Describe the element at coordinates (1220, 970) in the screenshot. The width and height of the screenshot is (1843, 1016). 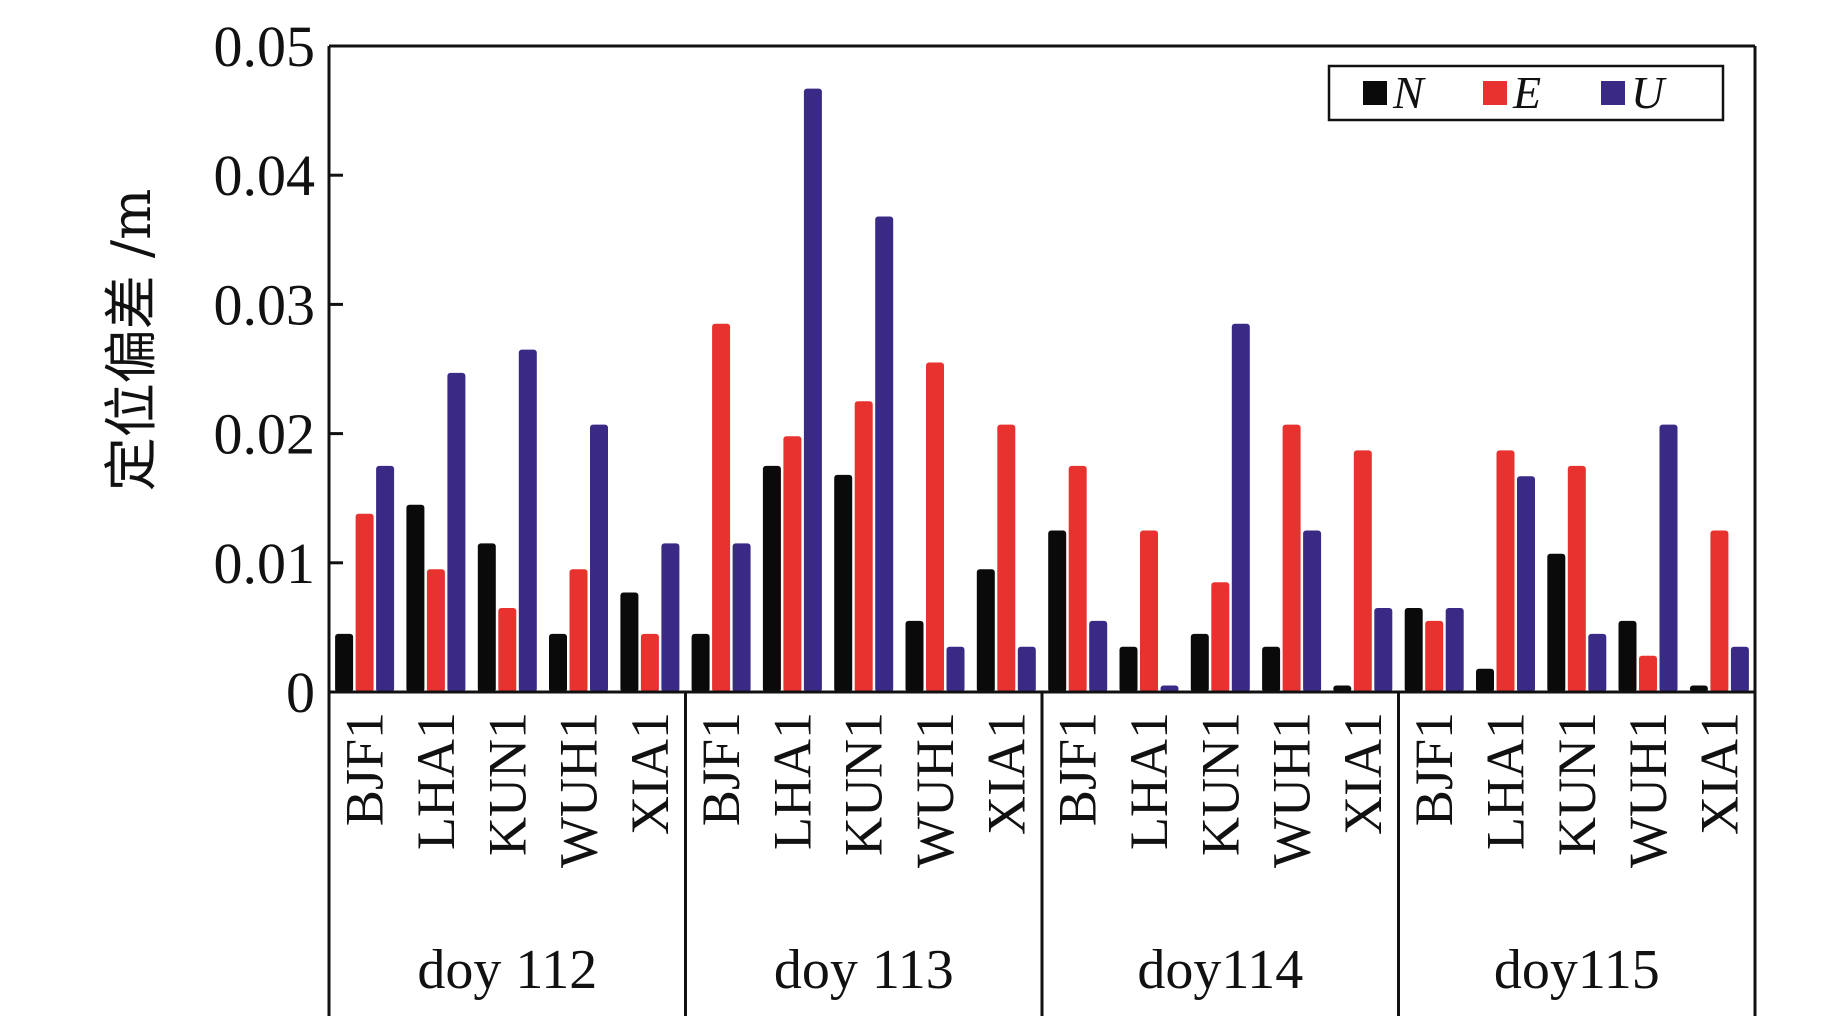
I see `group-label: doy114` at that location.